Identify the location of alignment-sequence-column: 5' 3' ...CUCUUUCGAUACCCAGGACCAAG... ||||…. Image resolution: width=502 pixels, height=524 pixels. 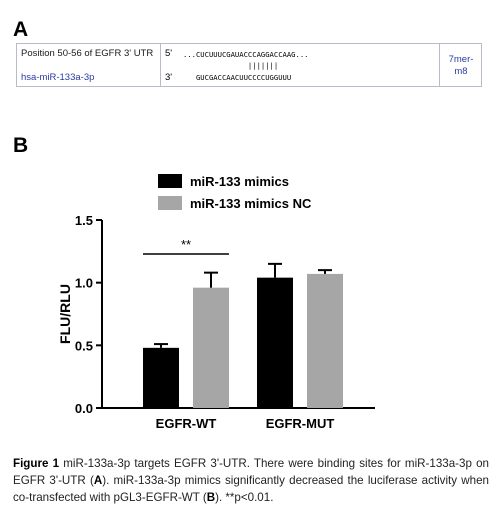
(300, 65).